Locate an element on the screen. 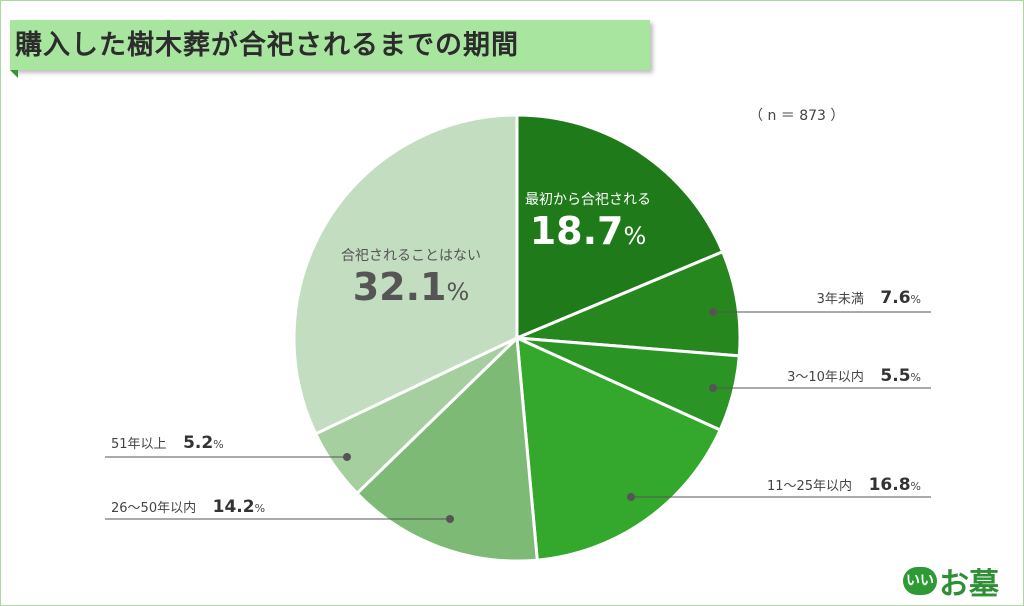  slice-unit-11-25: % is located at coordinates (915, 486).